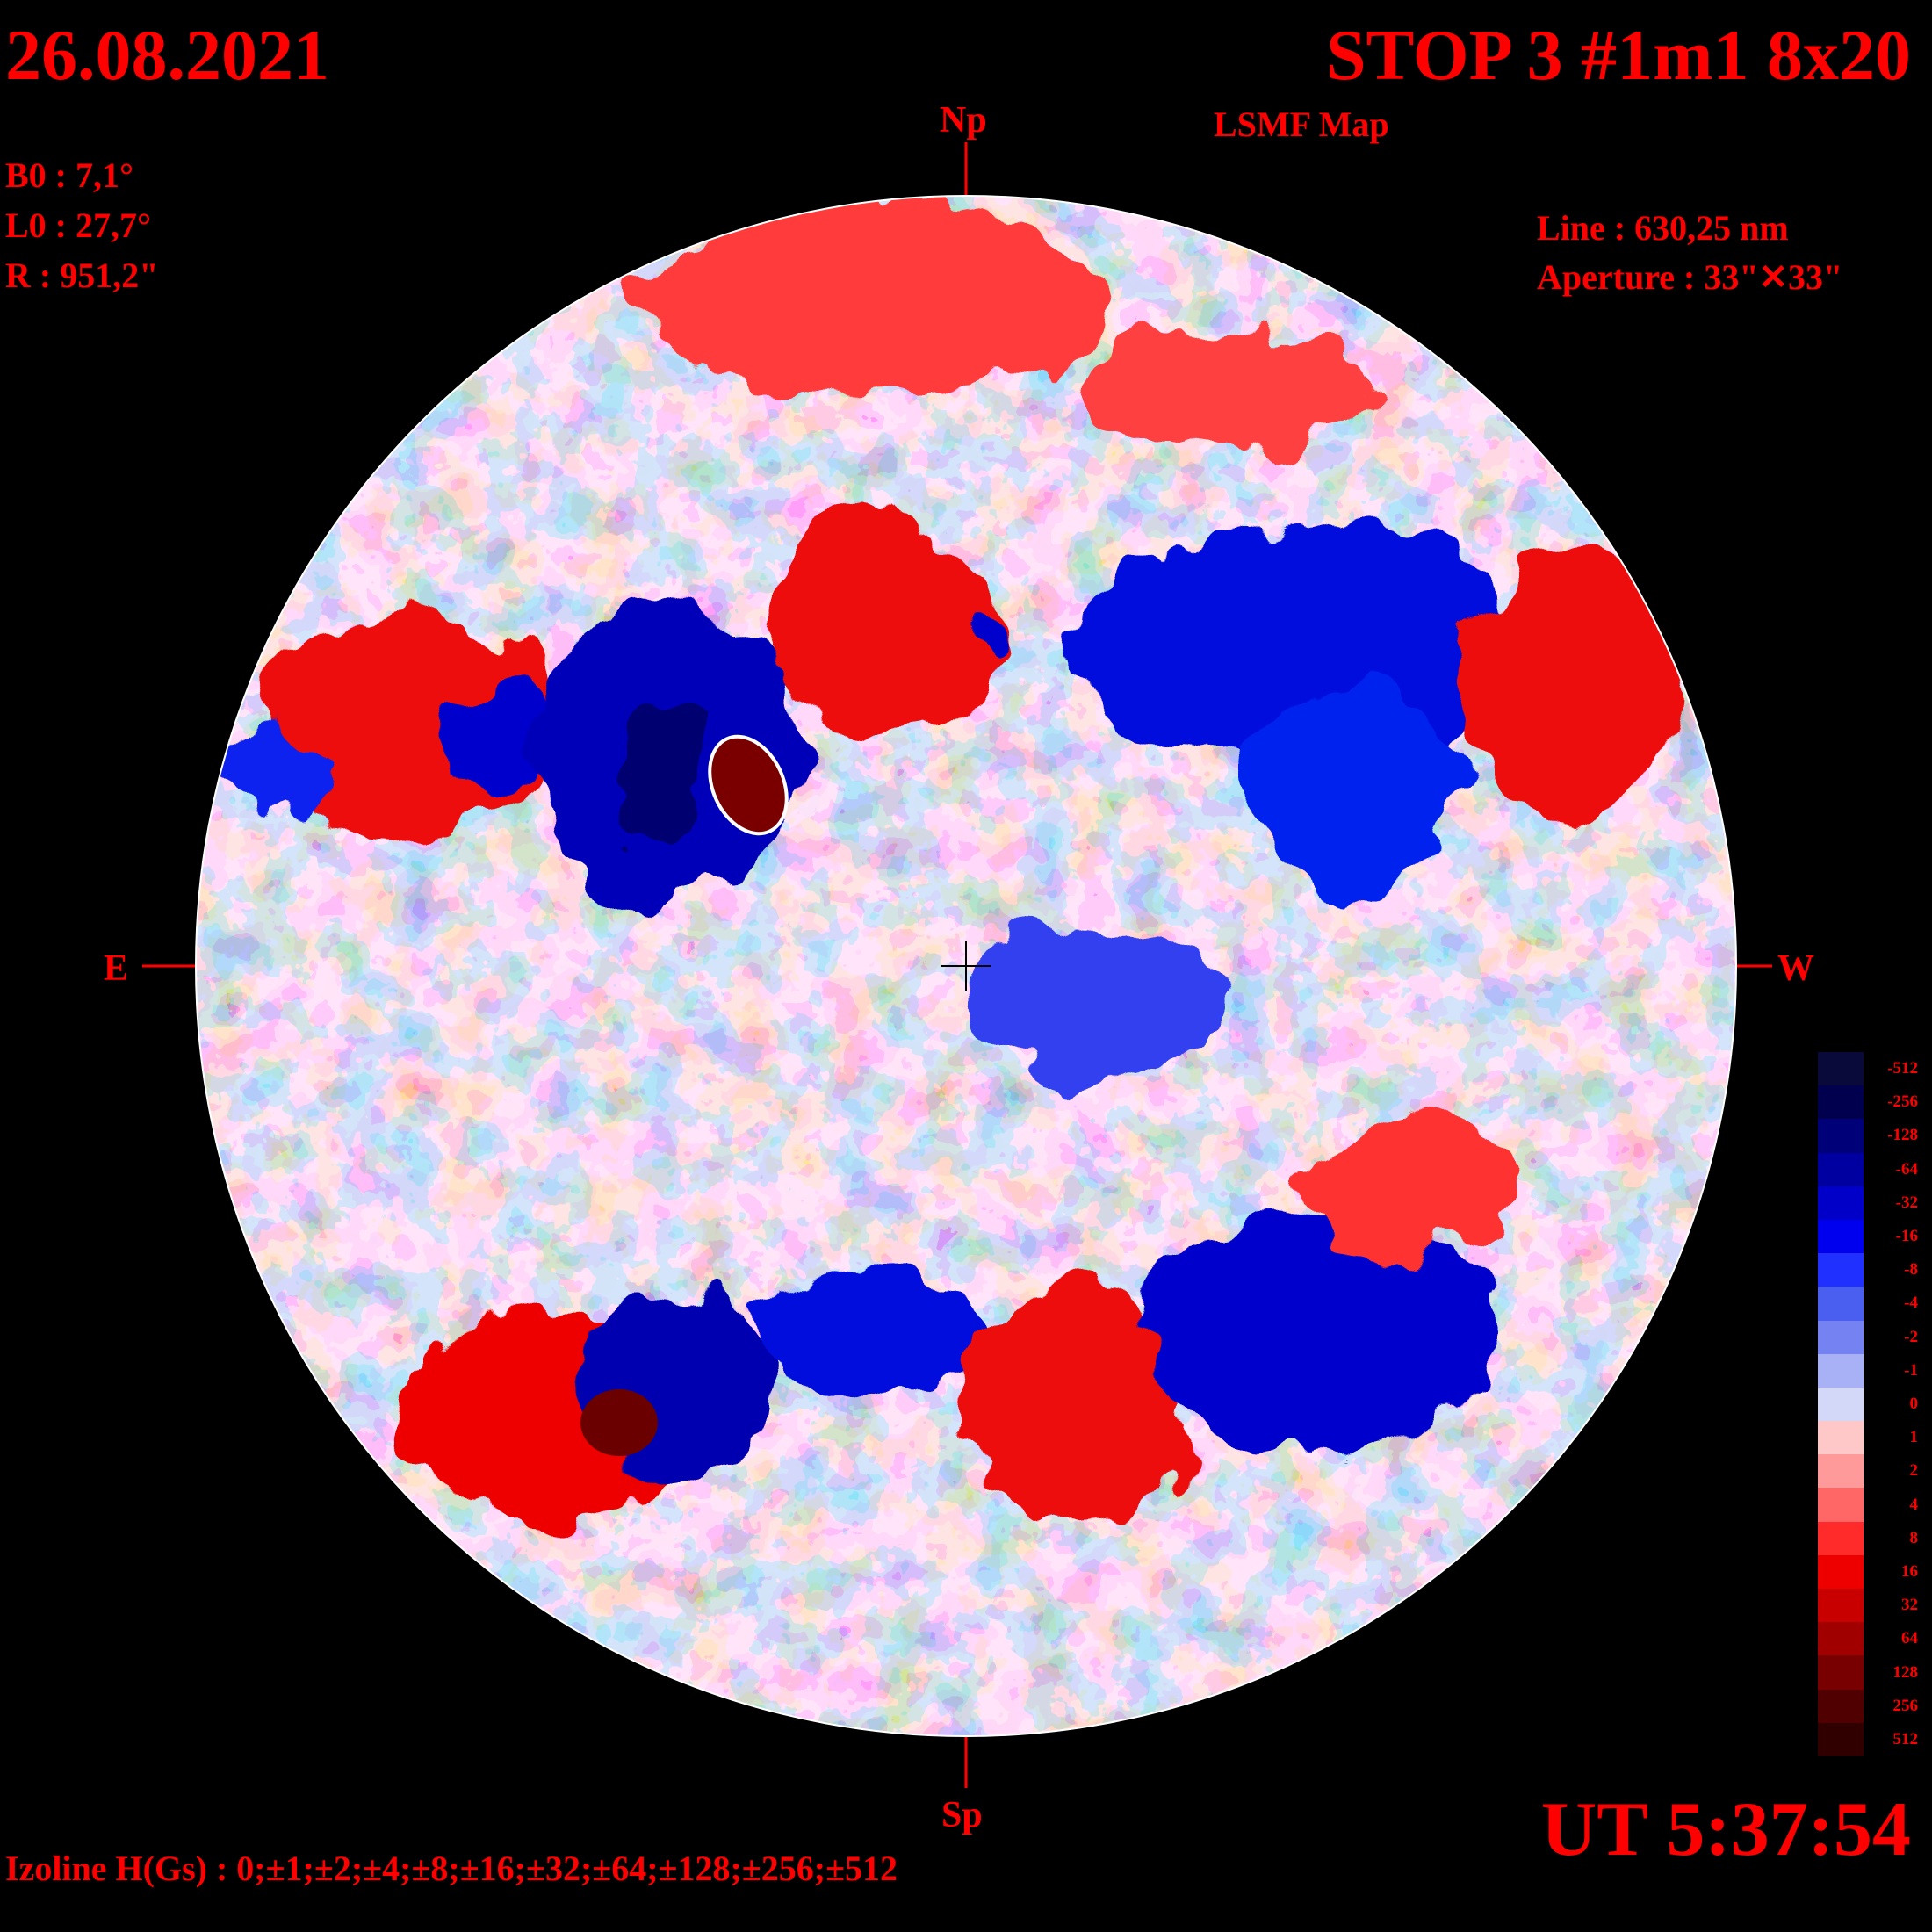  Describe the element at coordinates (1907, 1169) in the screenshot. I see `color-scale-label: -64` at that location.